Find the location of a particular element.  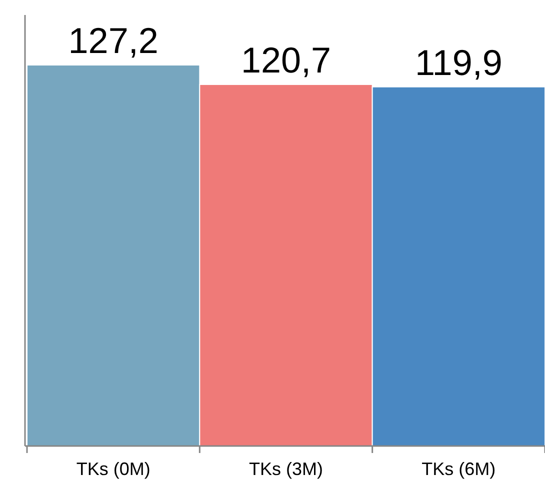

x-tick-label: TKs (6M) is located at coordinates (459, 469).